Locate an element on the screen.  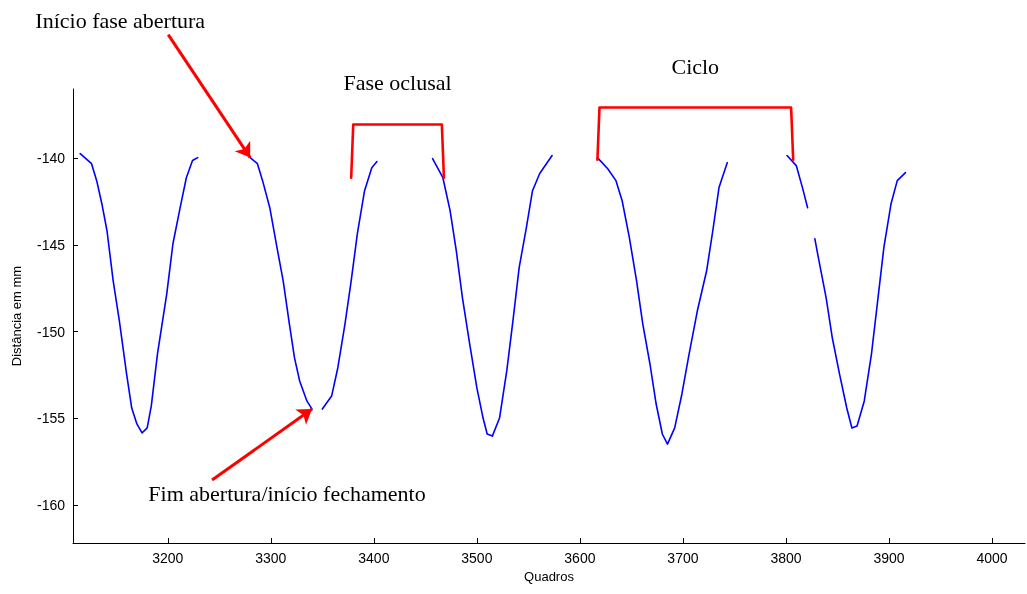
x-axis-title: Quadros is located at coordinates (549, 576).